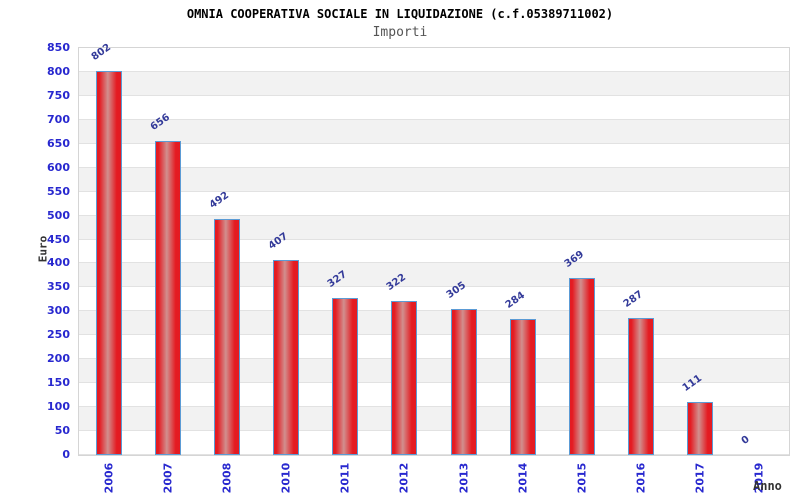 Image resolution: width=800 pixels, height=500 pixels. I want to click on y-tick-label: 300, so click(58, 311).